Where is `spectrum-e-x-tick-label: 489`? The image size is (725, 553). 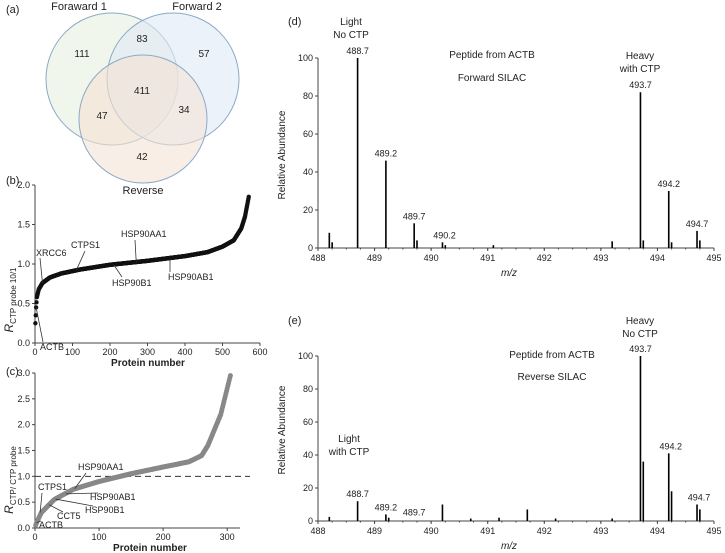 spectrum-e-x-tick-label: 489 is located at coordinates (374, 531).